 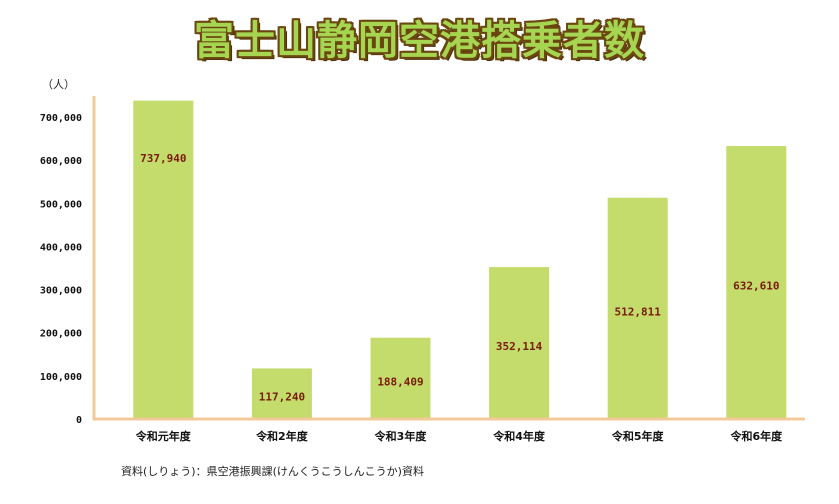 I want to click on y-tick-label: 300,000, so click(x=61, y=291).